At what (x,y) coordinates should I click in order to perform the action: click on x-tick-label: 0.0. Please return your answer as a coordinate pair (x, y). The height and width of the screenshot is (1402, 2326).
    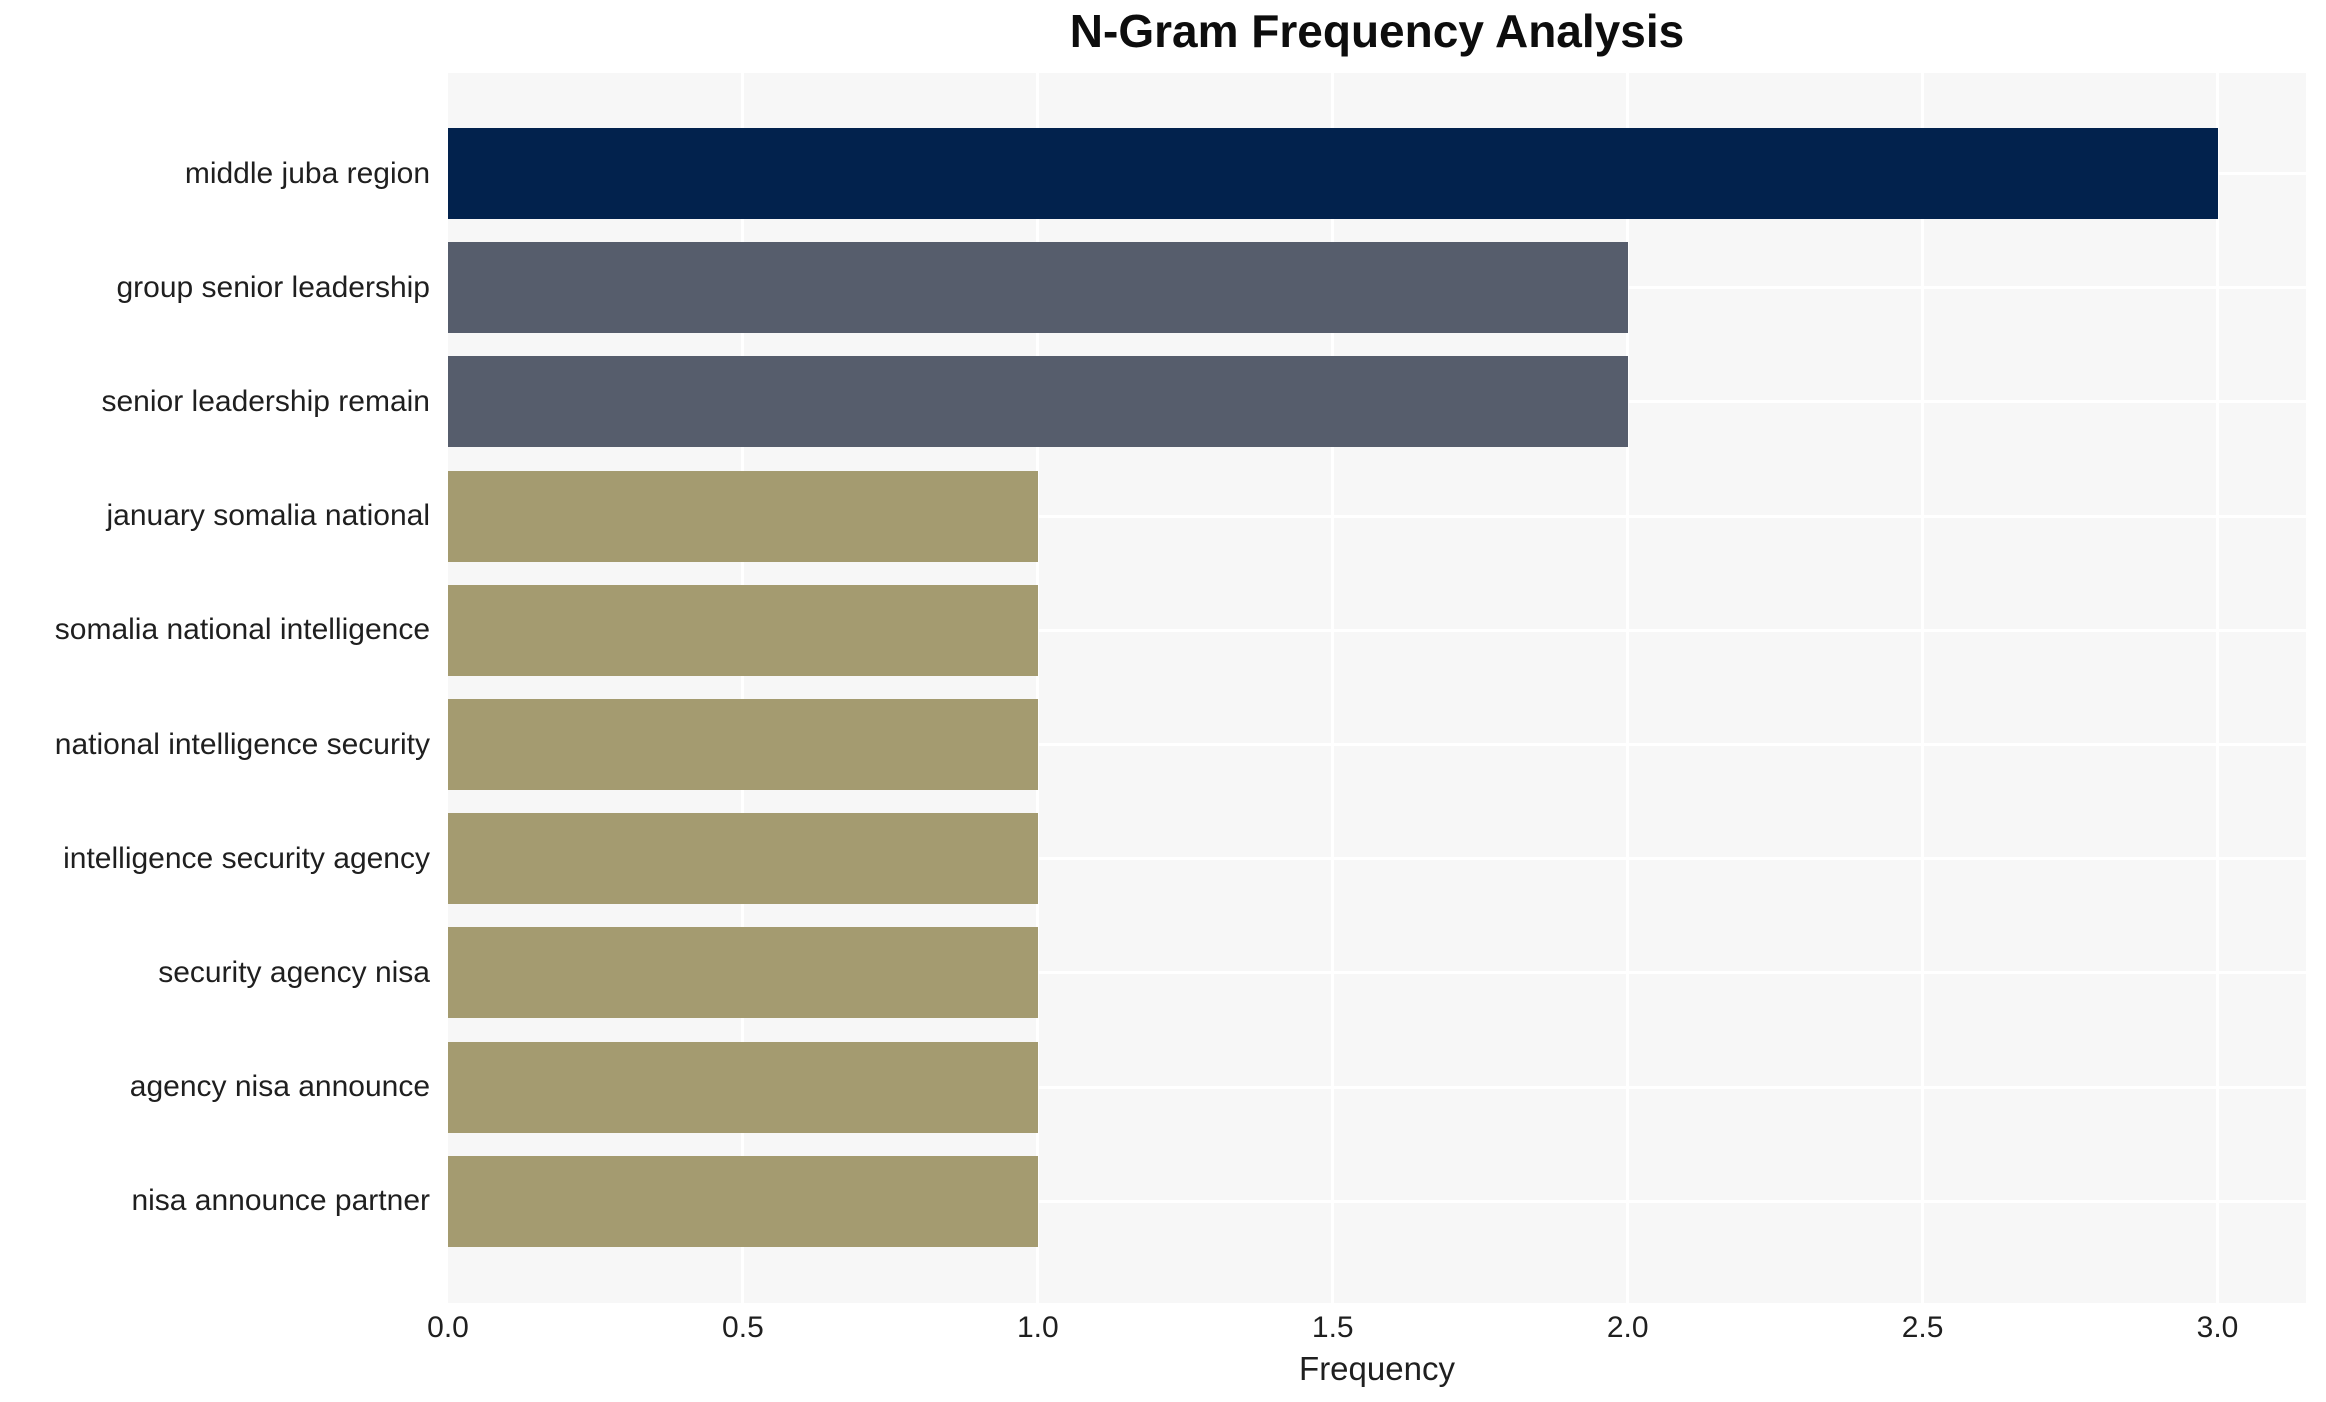
    Looking at the image, I should click on (448, 1327).